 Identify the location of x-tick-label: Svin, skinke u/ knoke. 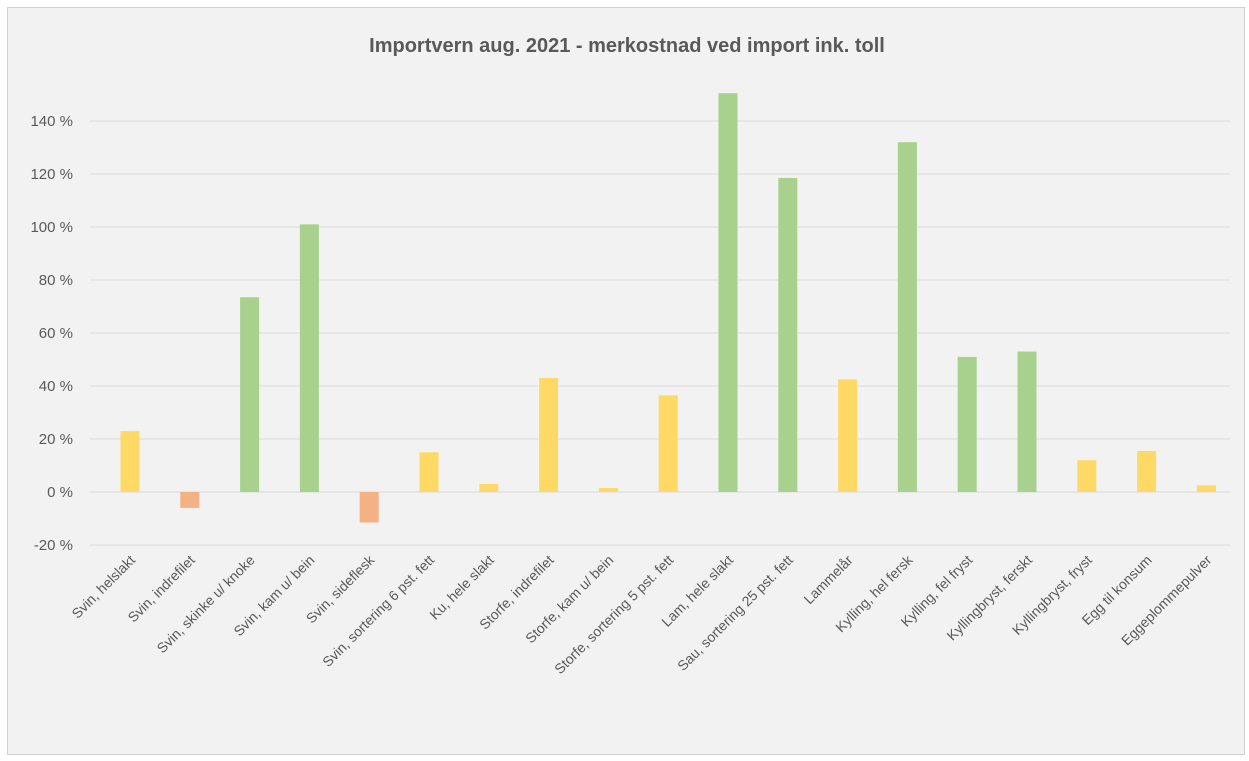
(205, 604).